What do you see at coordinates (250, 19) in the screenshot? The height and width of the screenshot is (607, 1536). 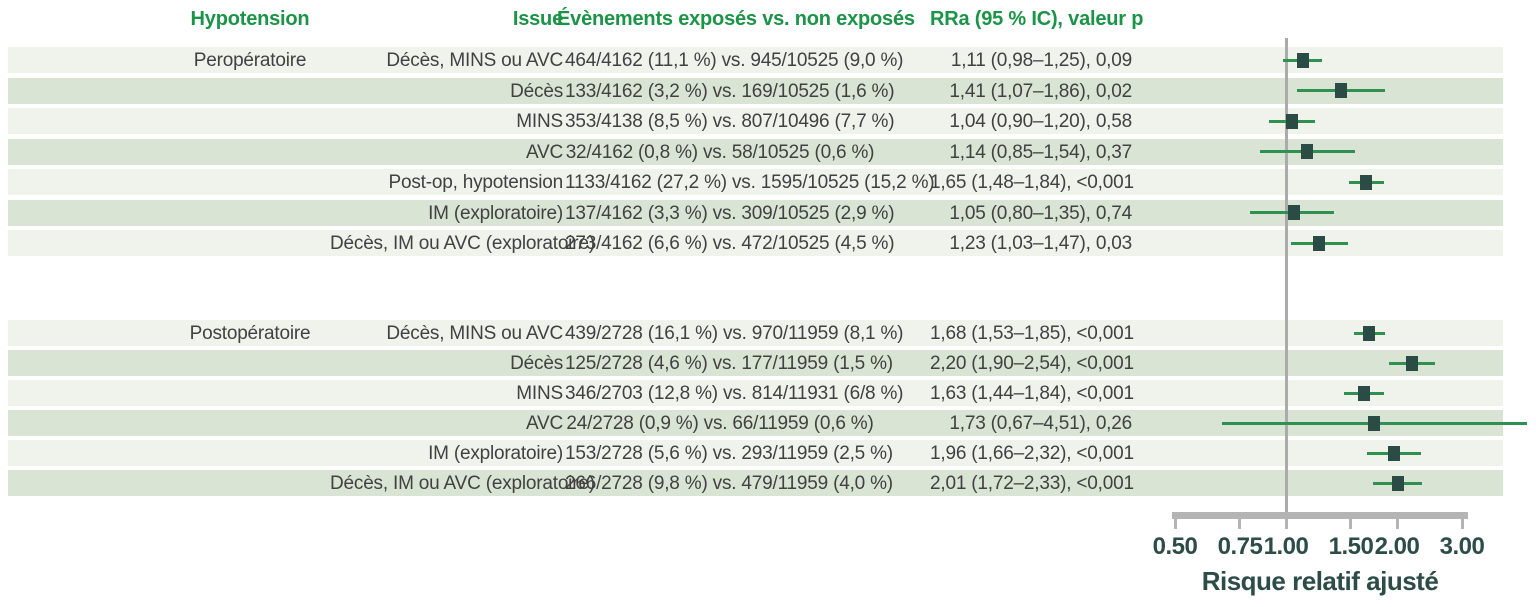 I see `column-header-hypotension: Hypotension` at bounding box center [250, 19].